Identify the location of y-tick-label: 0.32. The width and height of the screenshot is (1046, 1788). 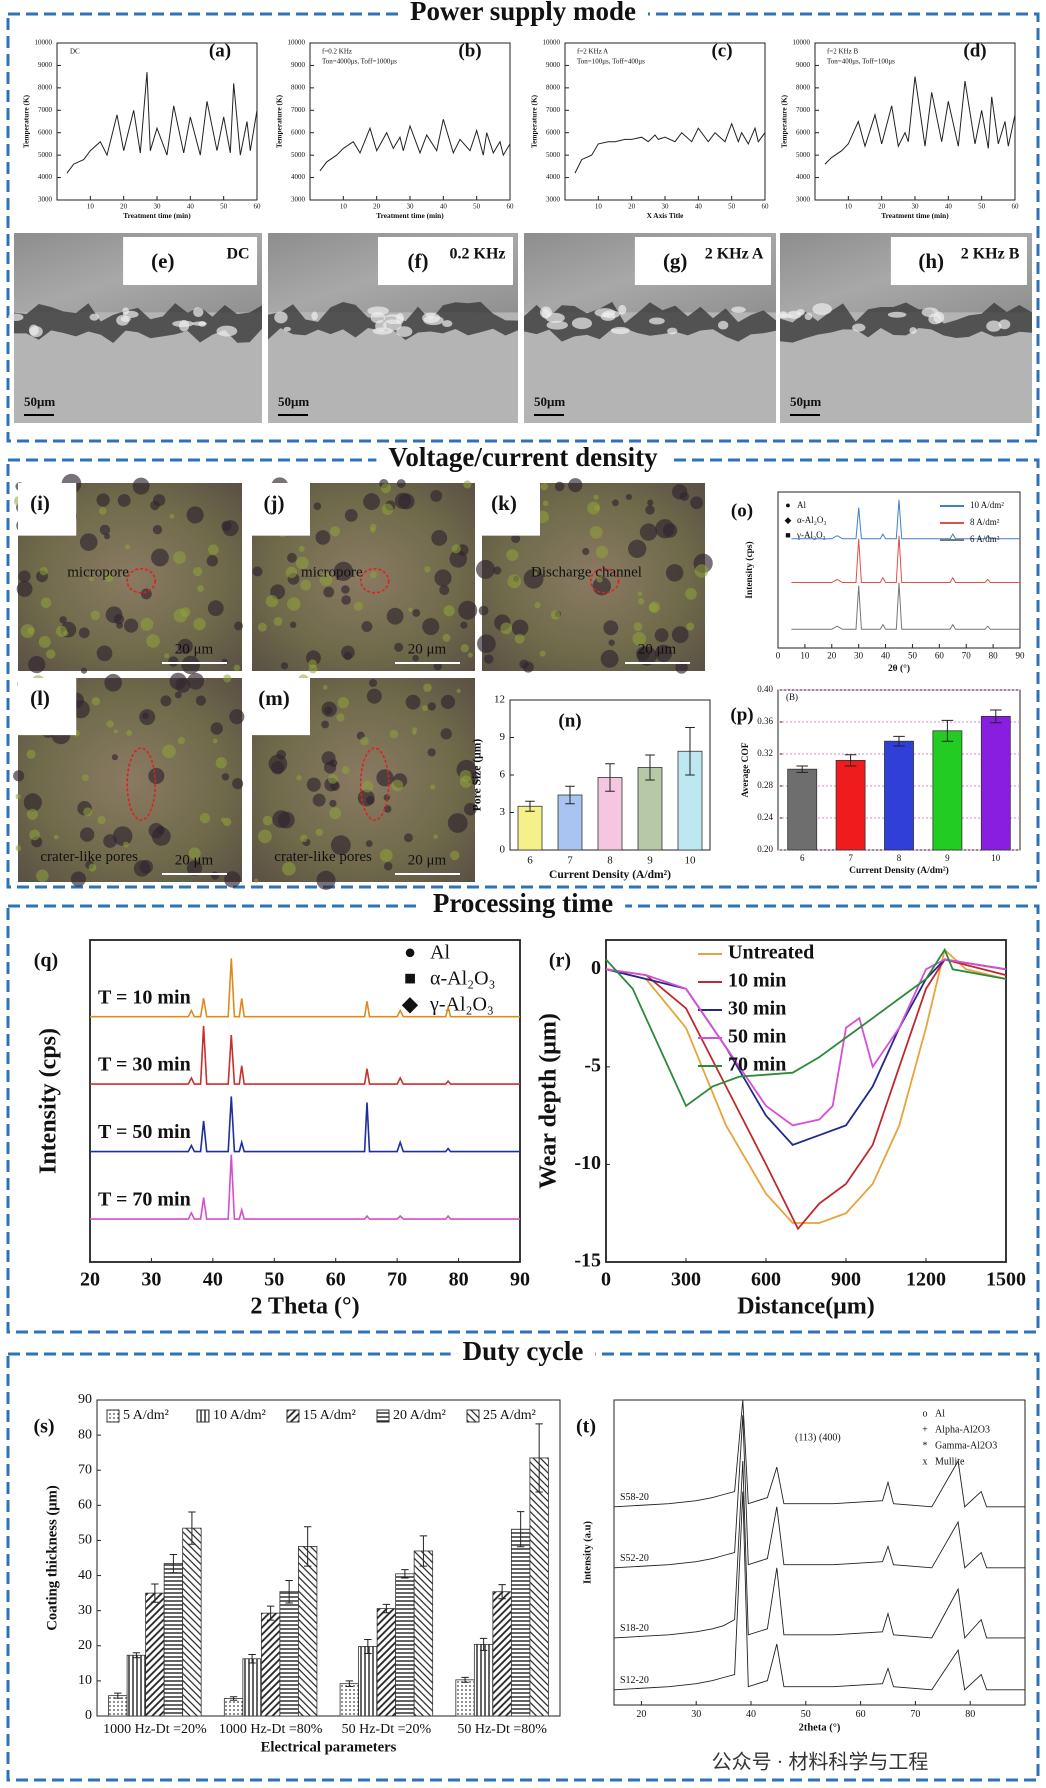
(765, 753).